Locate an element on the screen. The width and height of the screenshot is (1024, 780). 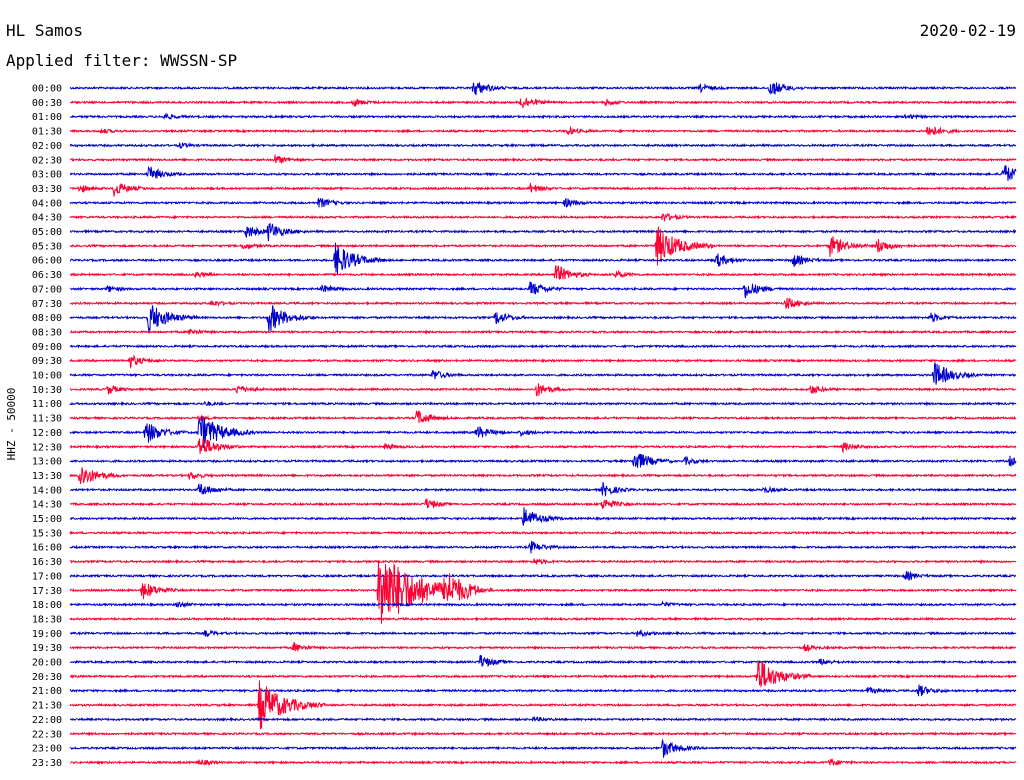
y-axis-label-text: HHZ - 50000 is located at coordinates (11, 424).